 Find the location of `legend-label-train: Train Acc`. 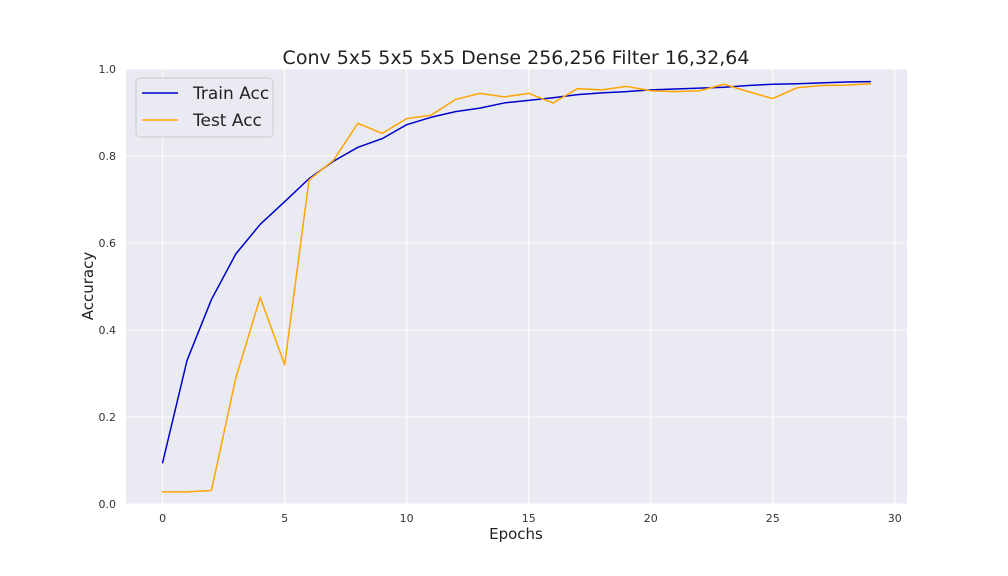

legend-label-train: Train Acc is located at coordinates (230, 94).